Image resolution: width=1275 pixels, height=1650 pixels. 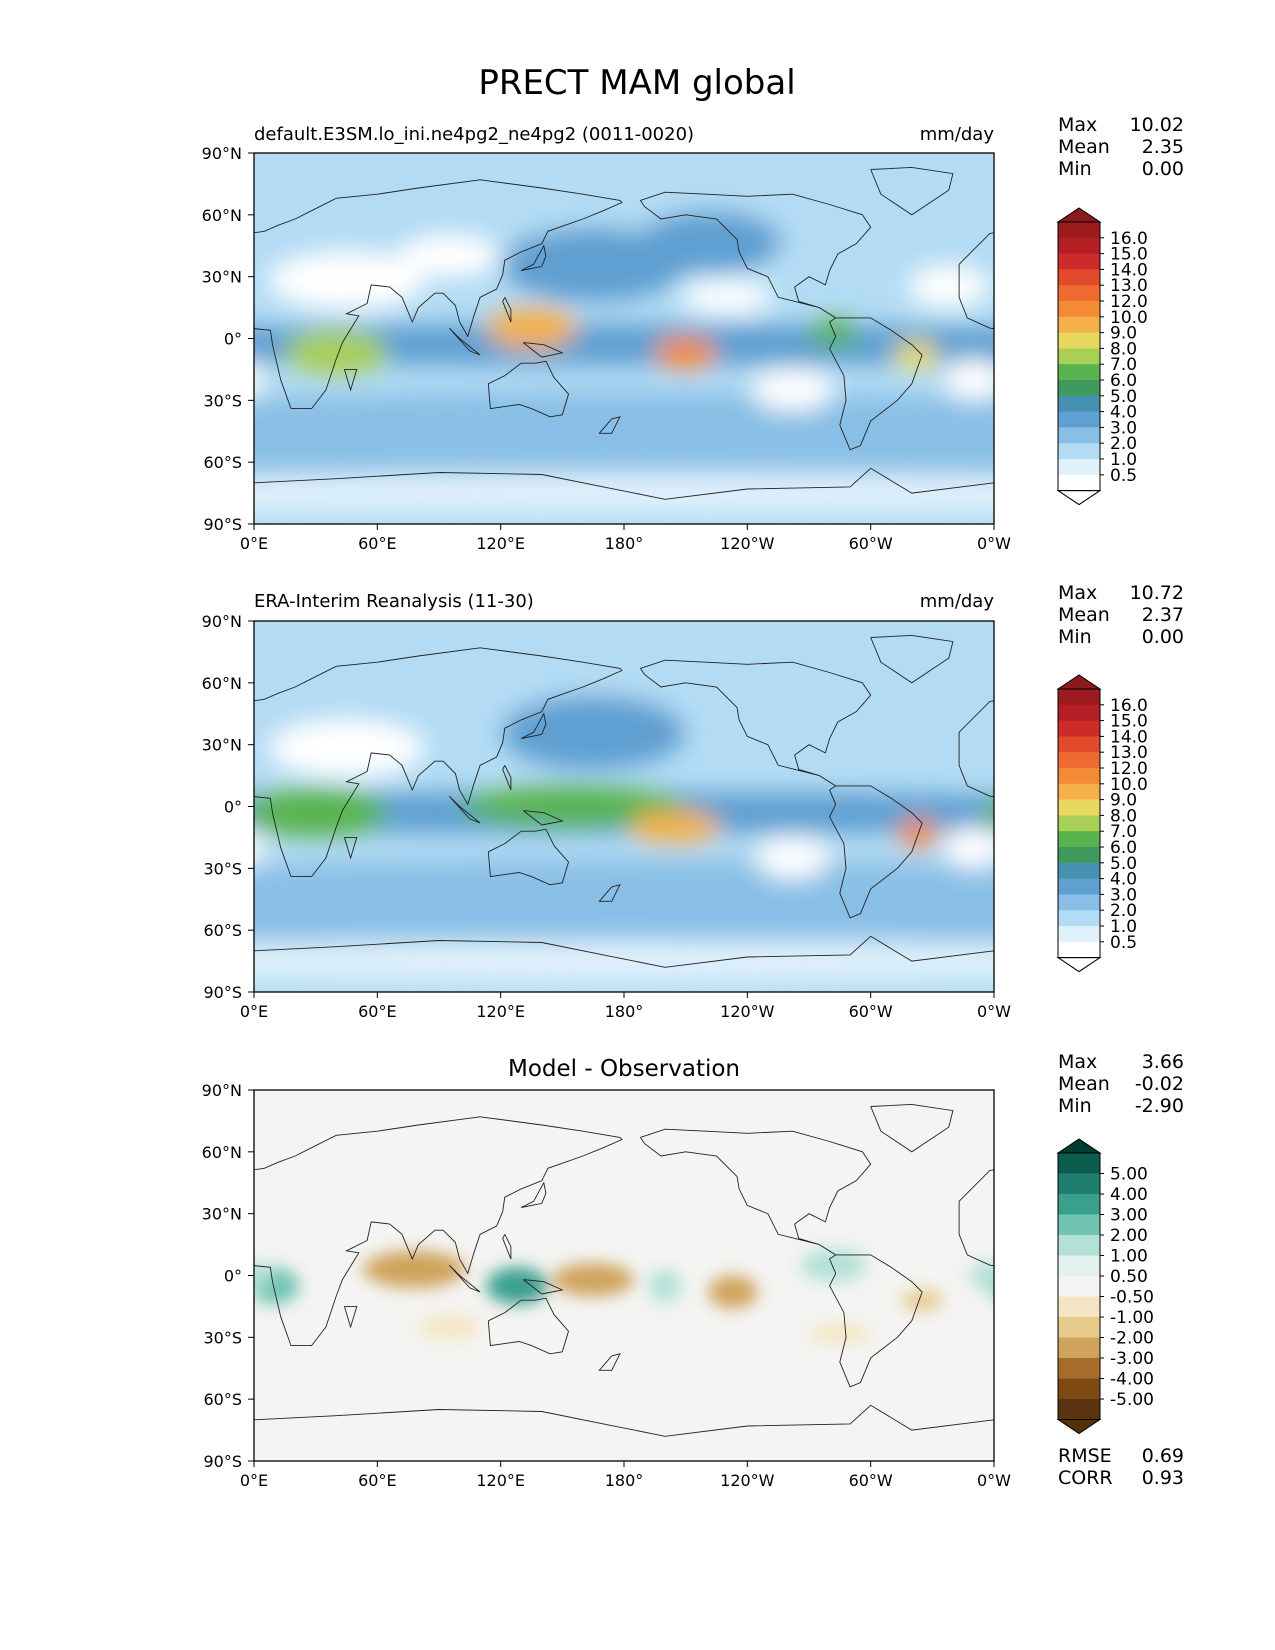 What do you see at coordinates (624, 1069) in the screenshot?
I see `panel-center-title: Model - Observation` at bounding box center [624, 1069].